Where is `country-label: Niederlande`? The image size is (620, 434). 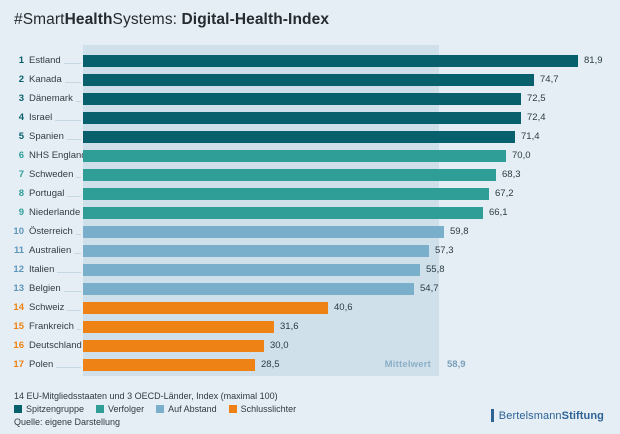
country-label: Niederlande is located at coordinates (55, 212).